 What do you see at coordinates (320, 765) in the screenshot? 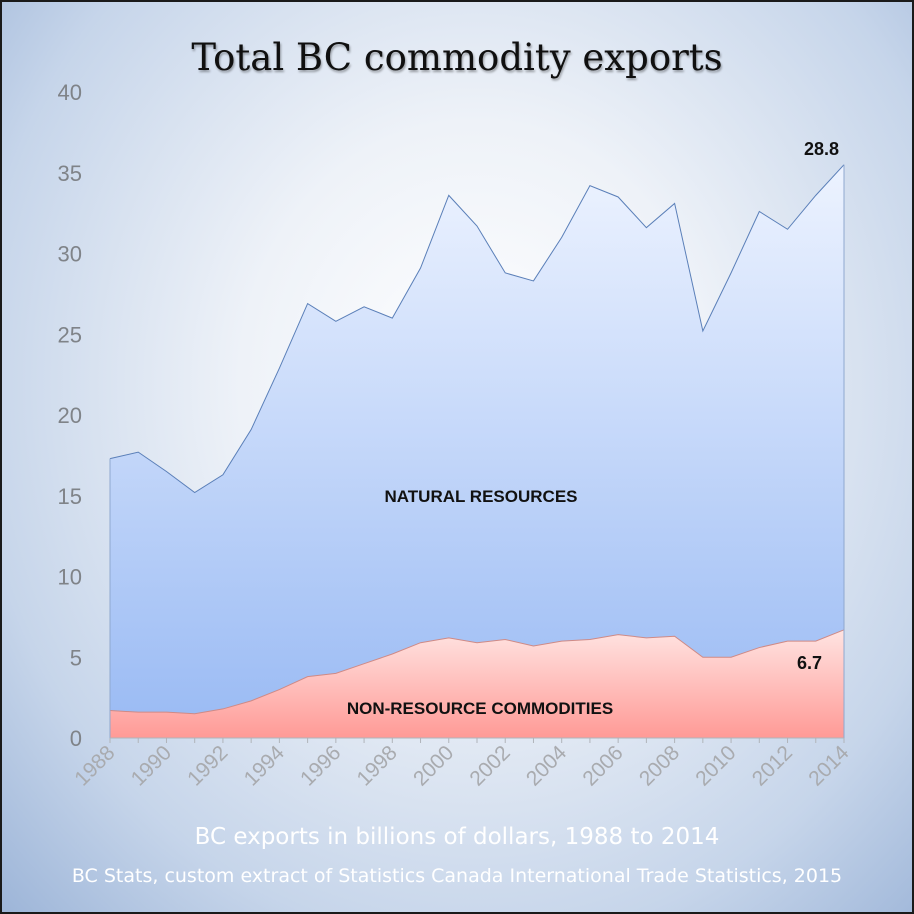
I see `x-tick-label: 1996` at bounding box center [320, 765].